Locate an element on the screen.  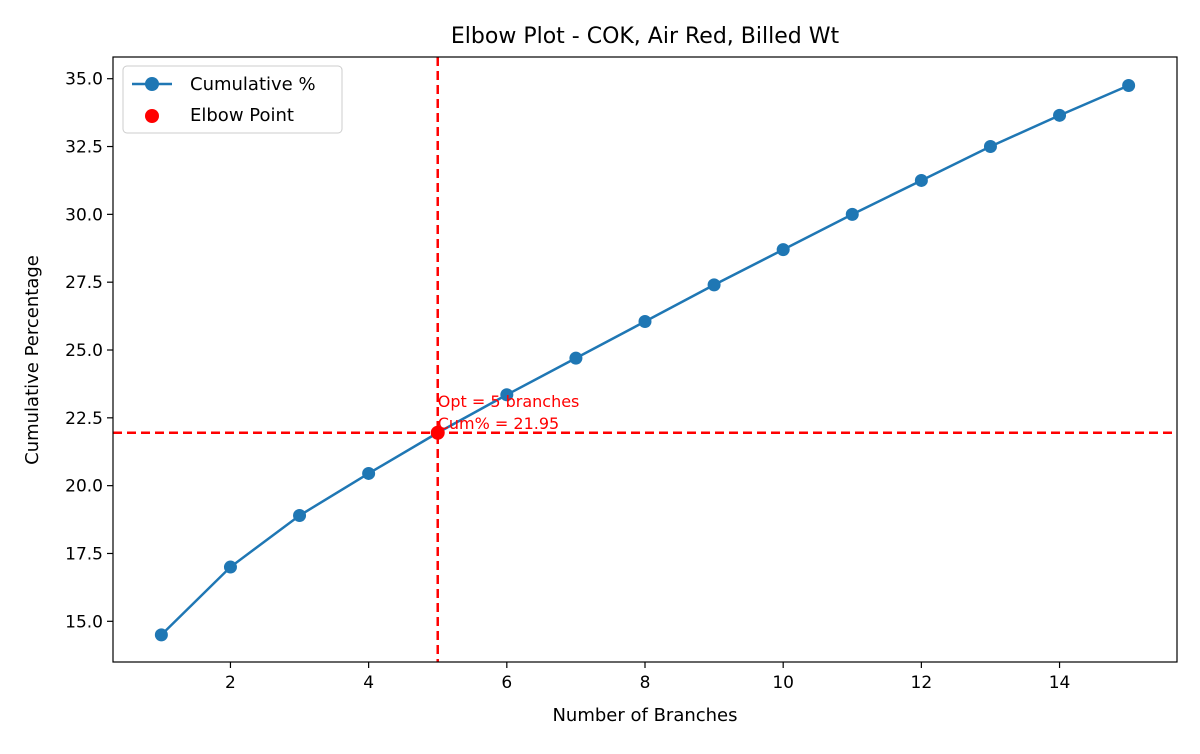
x-tick-label: 4 is located at coordinates (368, 683).